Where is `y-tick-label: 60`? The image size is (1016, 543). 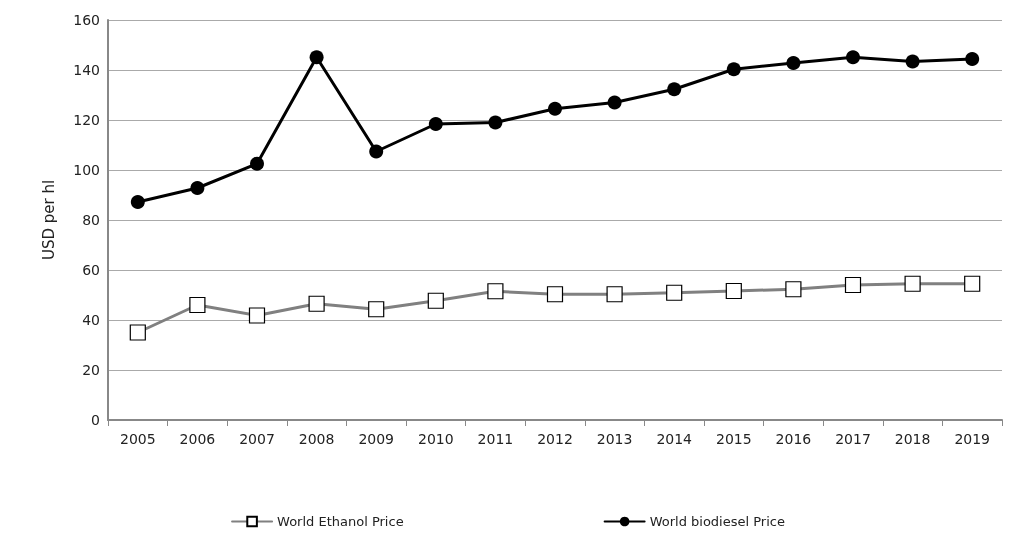
y-tick-label: 60 is located at coordinates (91, 270).